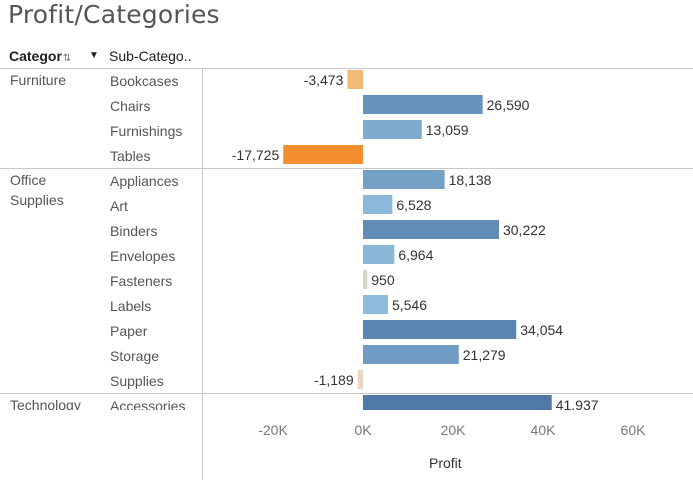  Describe the element at coordinates (544, 430) in the screenshot. I see `x-tick-label: 40K` at that location.